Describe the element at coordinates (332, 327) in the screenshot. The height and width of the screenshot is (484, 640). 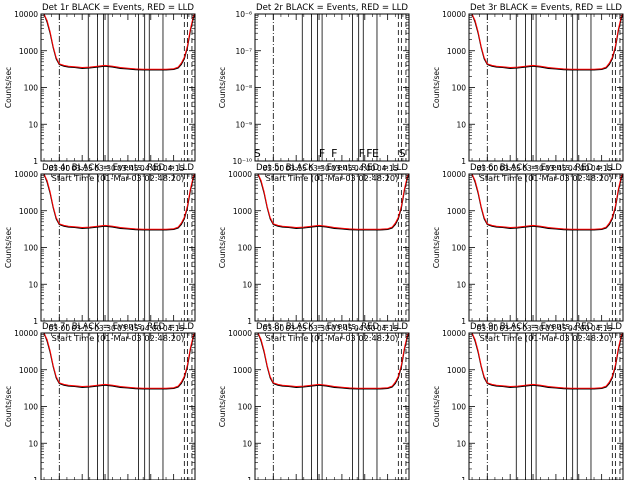
I see `chart-title: Det 8r BLACK = Events, RED = LLD` at that location.